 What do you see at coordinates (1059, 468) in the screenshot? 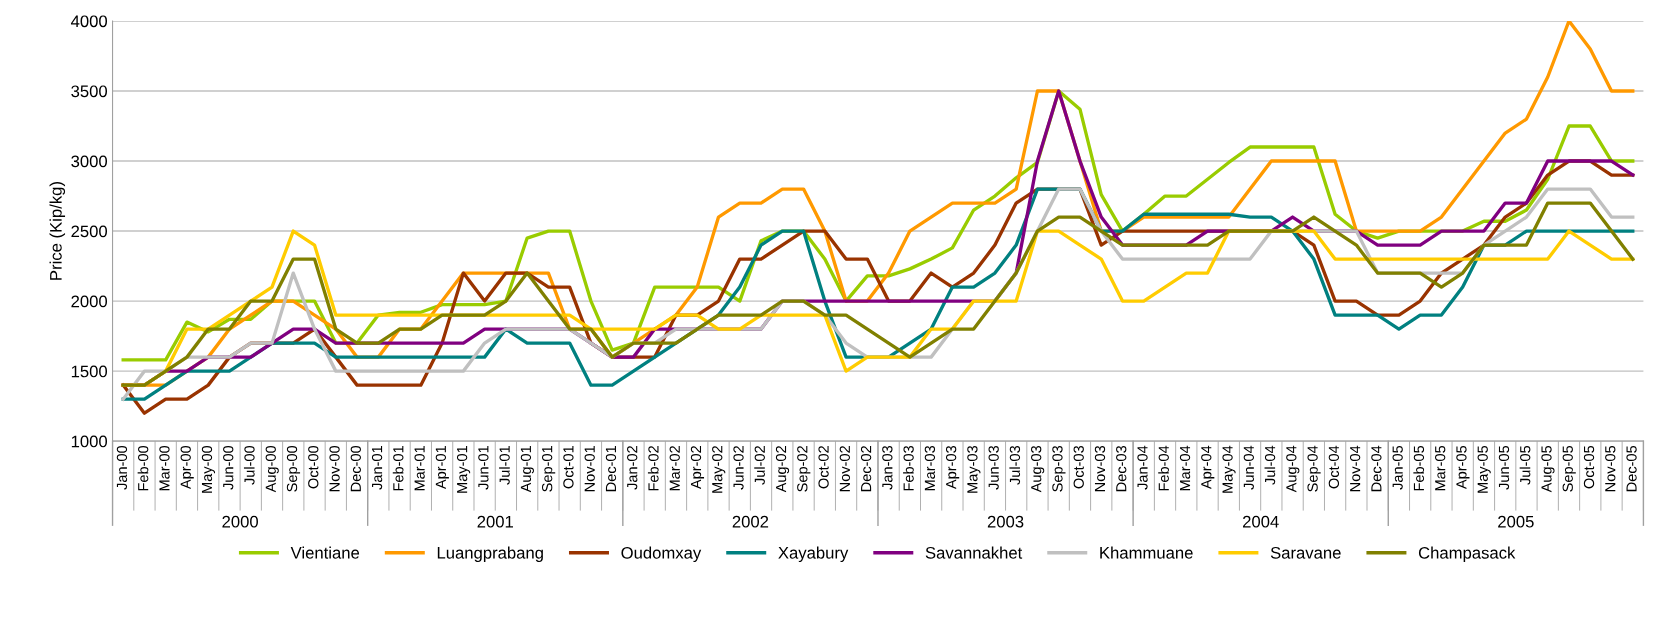
I see `x-tick-label: Sep-03` at bounding box center [1059, 468].